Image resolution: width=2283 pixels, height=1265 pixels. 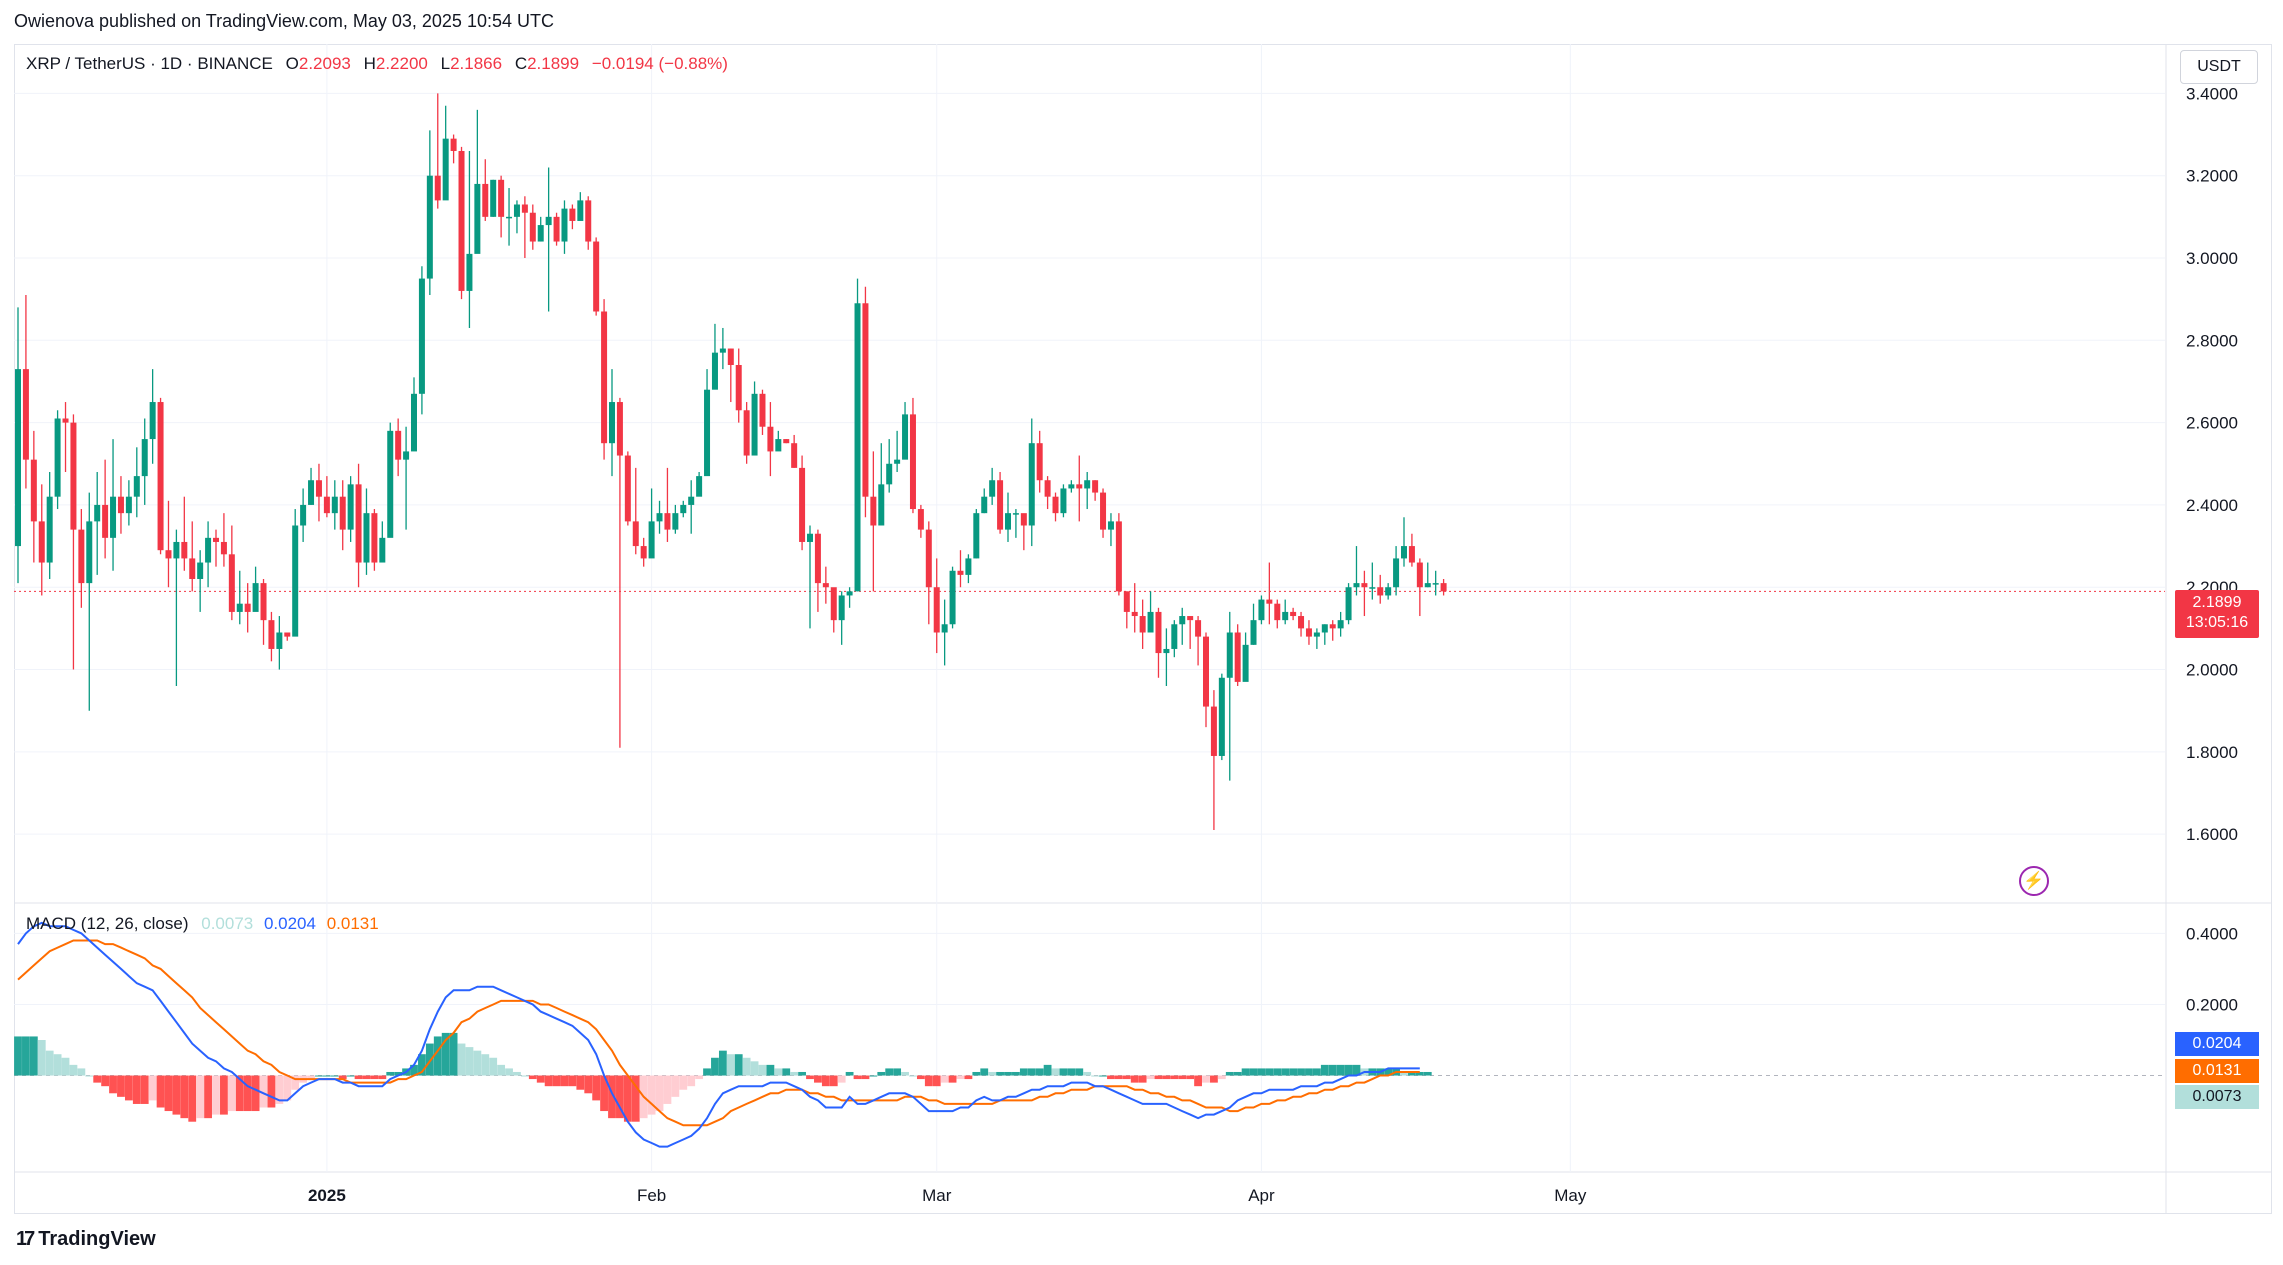 What do you see at coordinates (2034, 881) in the screenshot?
I see `lightning-bolt-icon: ⚡` at bounding box center [2034, 881].